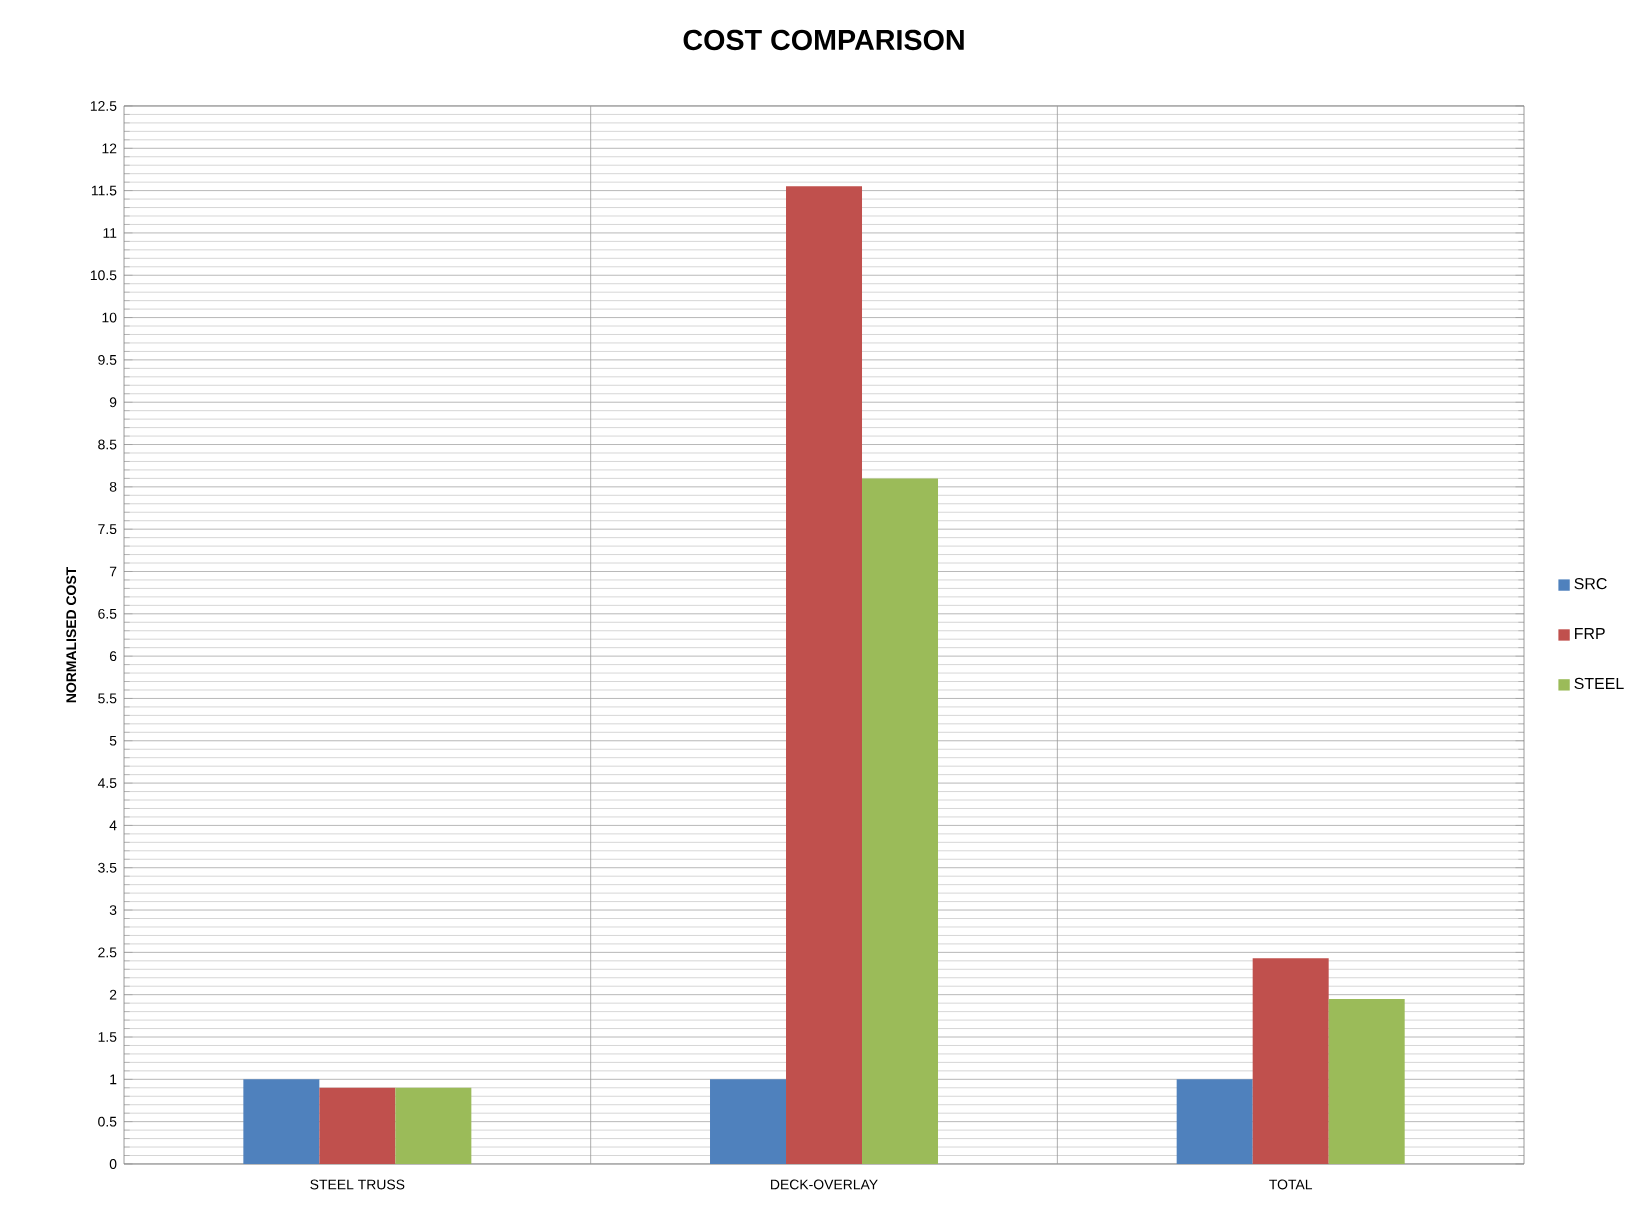  I want to click on chart-title: COST COMPARISON, so click(823, 40).